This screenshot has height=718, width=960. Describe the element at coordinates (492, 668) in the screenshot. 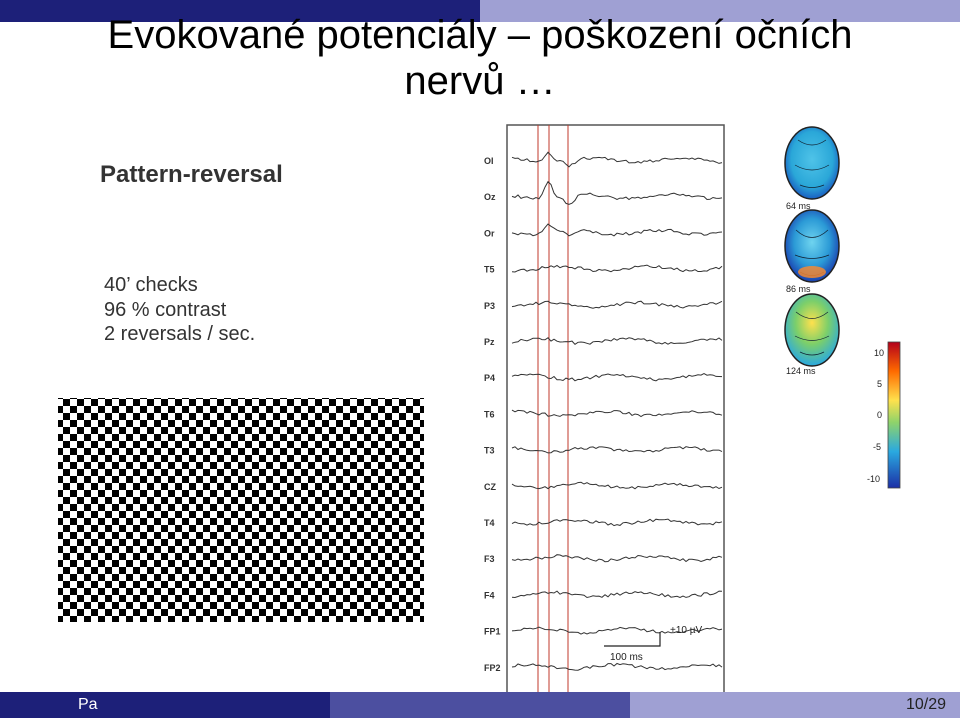

I see `eeg-channel-label: FP2` at that location.